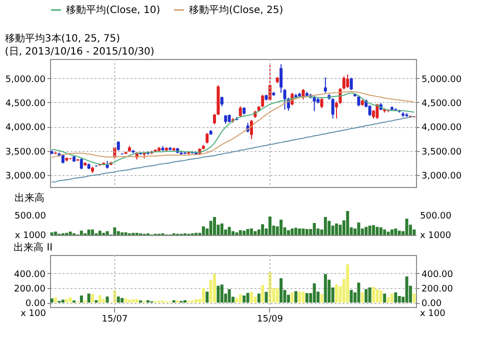 The image size is (480, 338). I want to click on y-tick-label: 5,000.00, so click(25, 79).